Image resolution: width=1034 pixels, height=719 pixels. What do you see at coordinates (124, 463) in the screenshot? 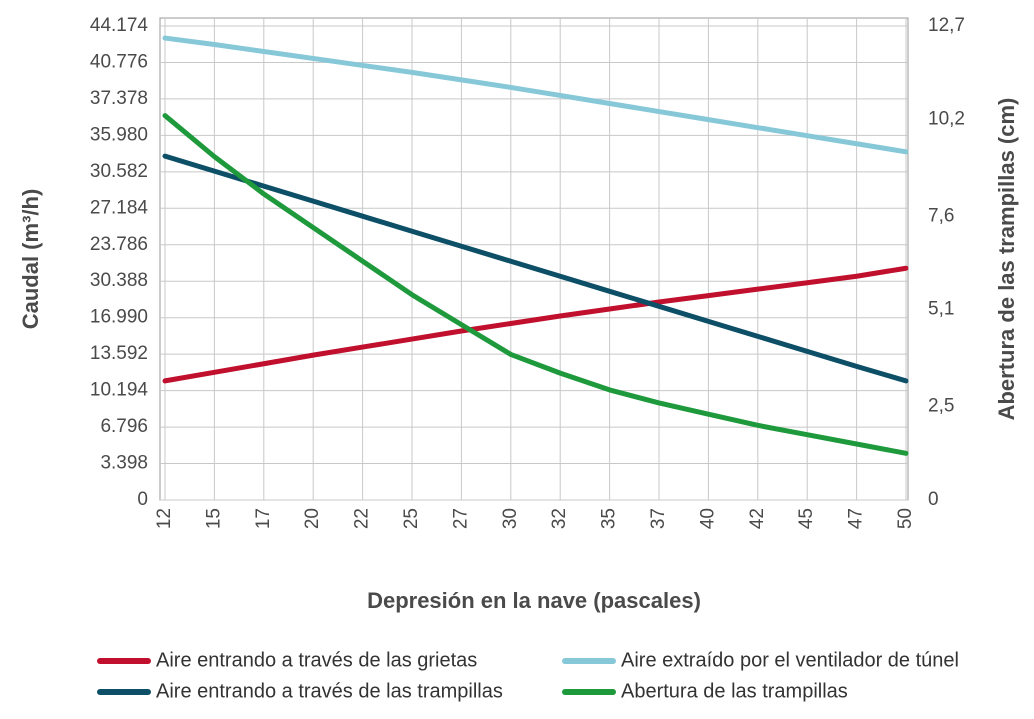
I see `y-tick-label: 3.398` at bounding box center [124, 463].